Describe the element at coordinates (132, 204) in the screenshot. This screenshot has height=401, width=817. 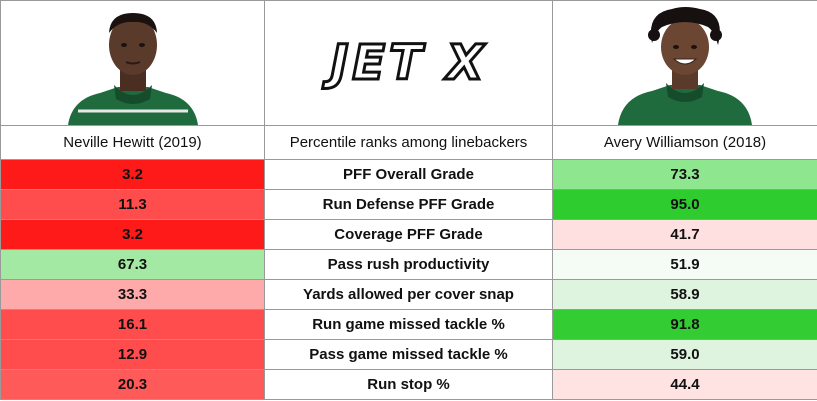
I see `left-percentile-cell: 11.3` at that location.